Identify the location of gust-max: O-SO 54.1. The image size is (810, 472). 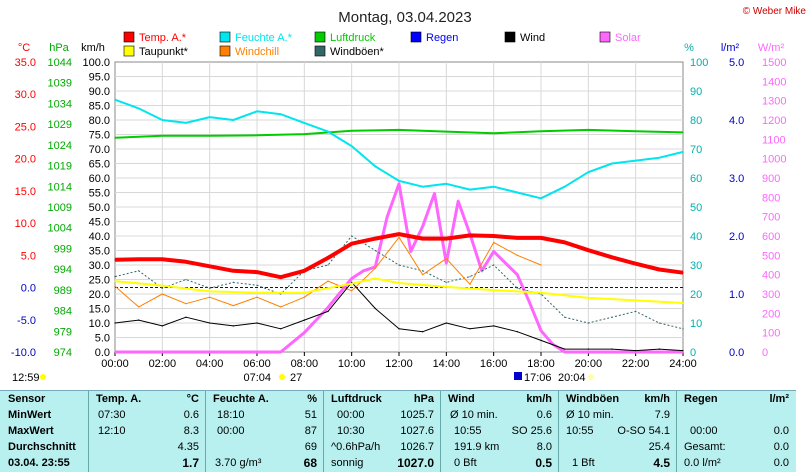
(643, 431).